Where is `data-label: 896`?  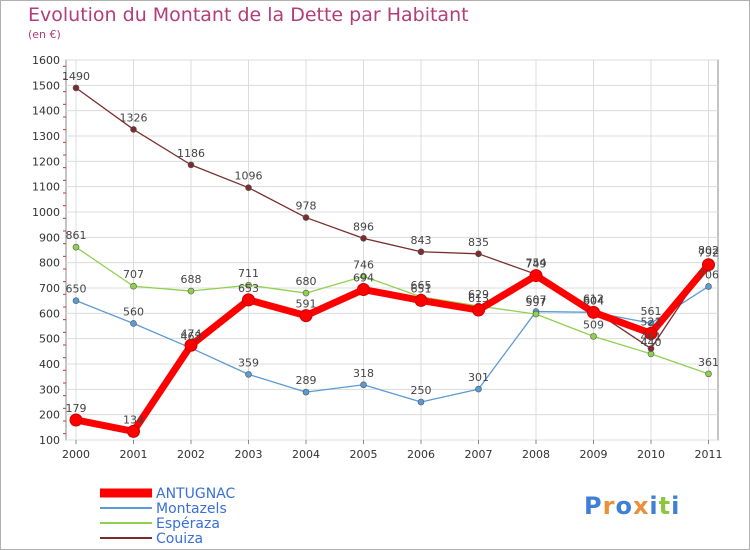
data-label: 896 is located at coordinates (363, 226).